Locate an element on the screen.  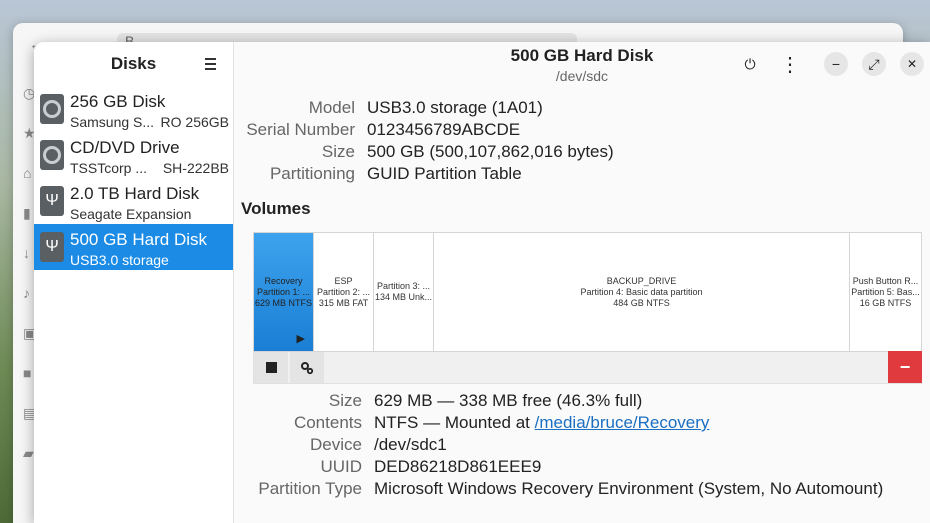
contents-prefix: NTFS — Mounted at is located at coordinates (454, 422).